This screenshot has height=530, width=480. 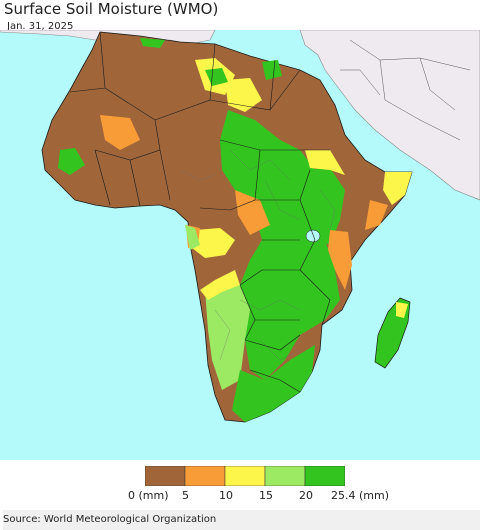 What do you see at coordinates (402, 310) in the screenshot?
I see `madagascar-yellow` at bounding box center [402, 310].